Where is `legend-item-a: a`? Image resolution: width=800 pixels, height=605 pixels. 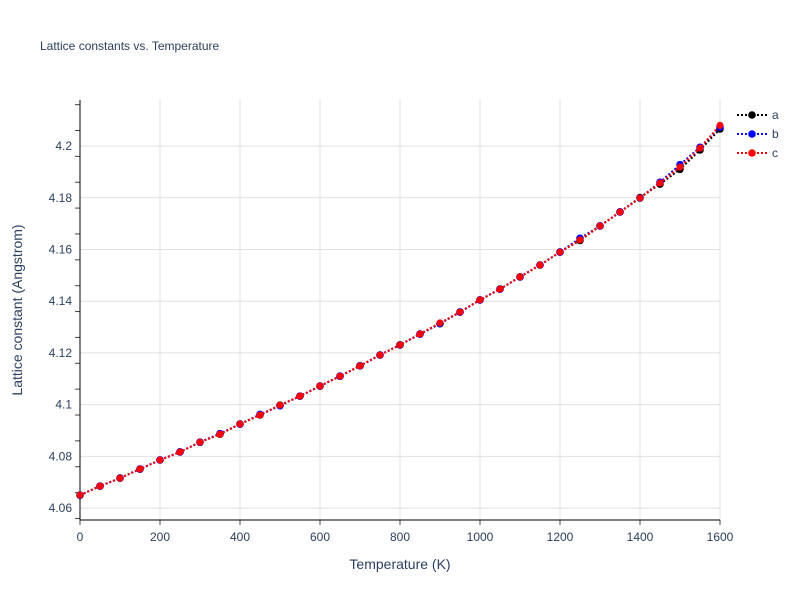
legend-item-a: a is located at coordinates (758, 115).